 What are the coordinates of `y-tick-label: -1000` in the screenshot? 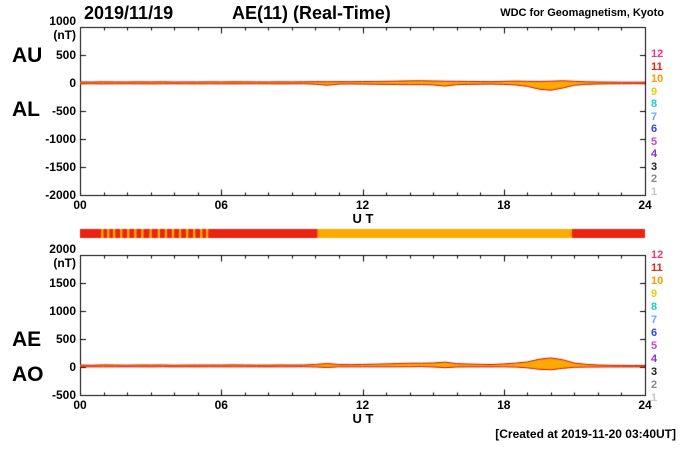 It's located at (60, 139).